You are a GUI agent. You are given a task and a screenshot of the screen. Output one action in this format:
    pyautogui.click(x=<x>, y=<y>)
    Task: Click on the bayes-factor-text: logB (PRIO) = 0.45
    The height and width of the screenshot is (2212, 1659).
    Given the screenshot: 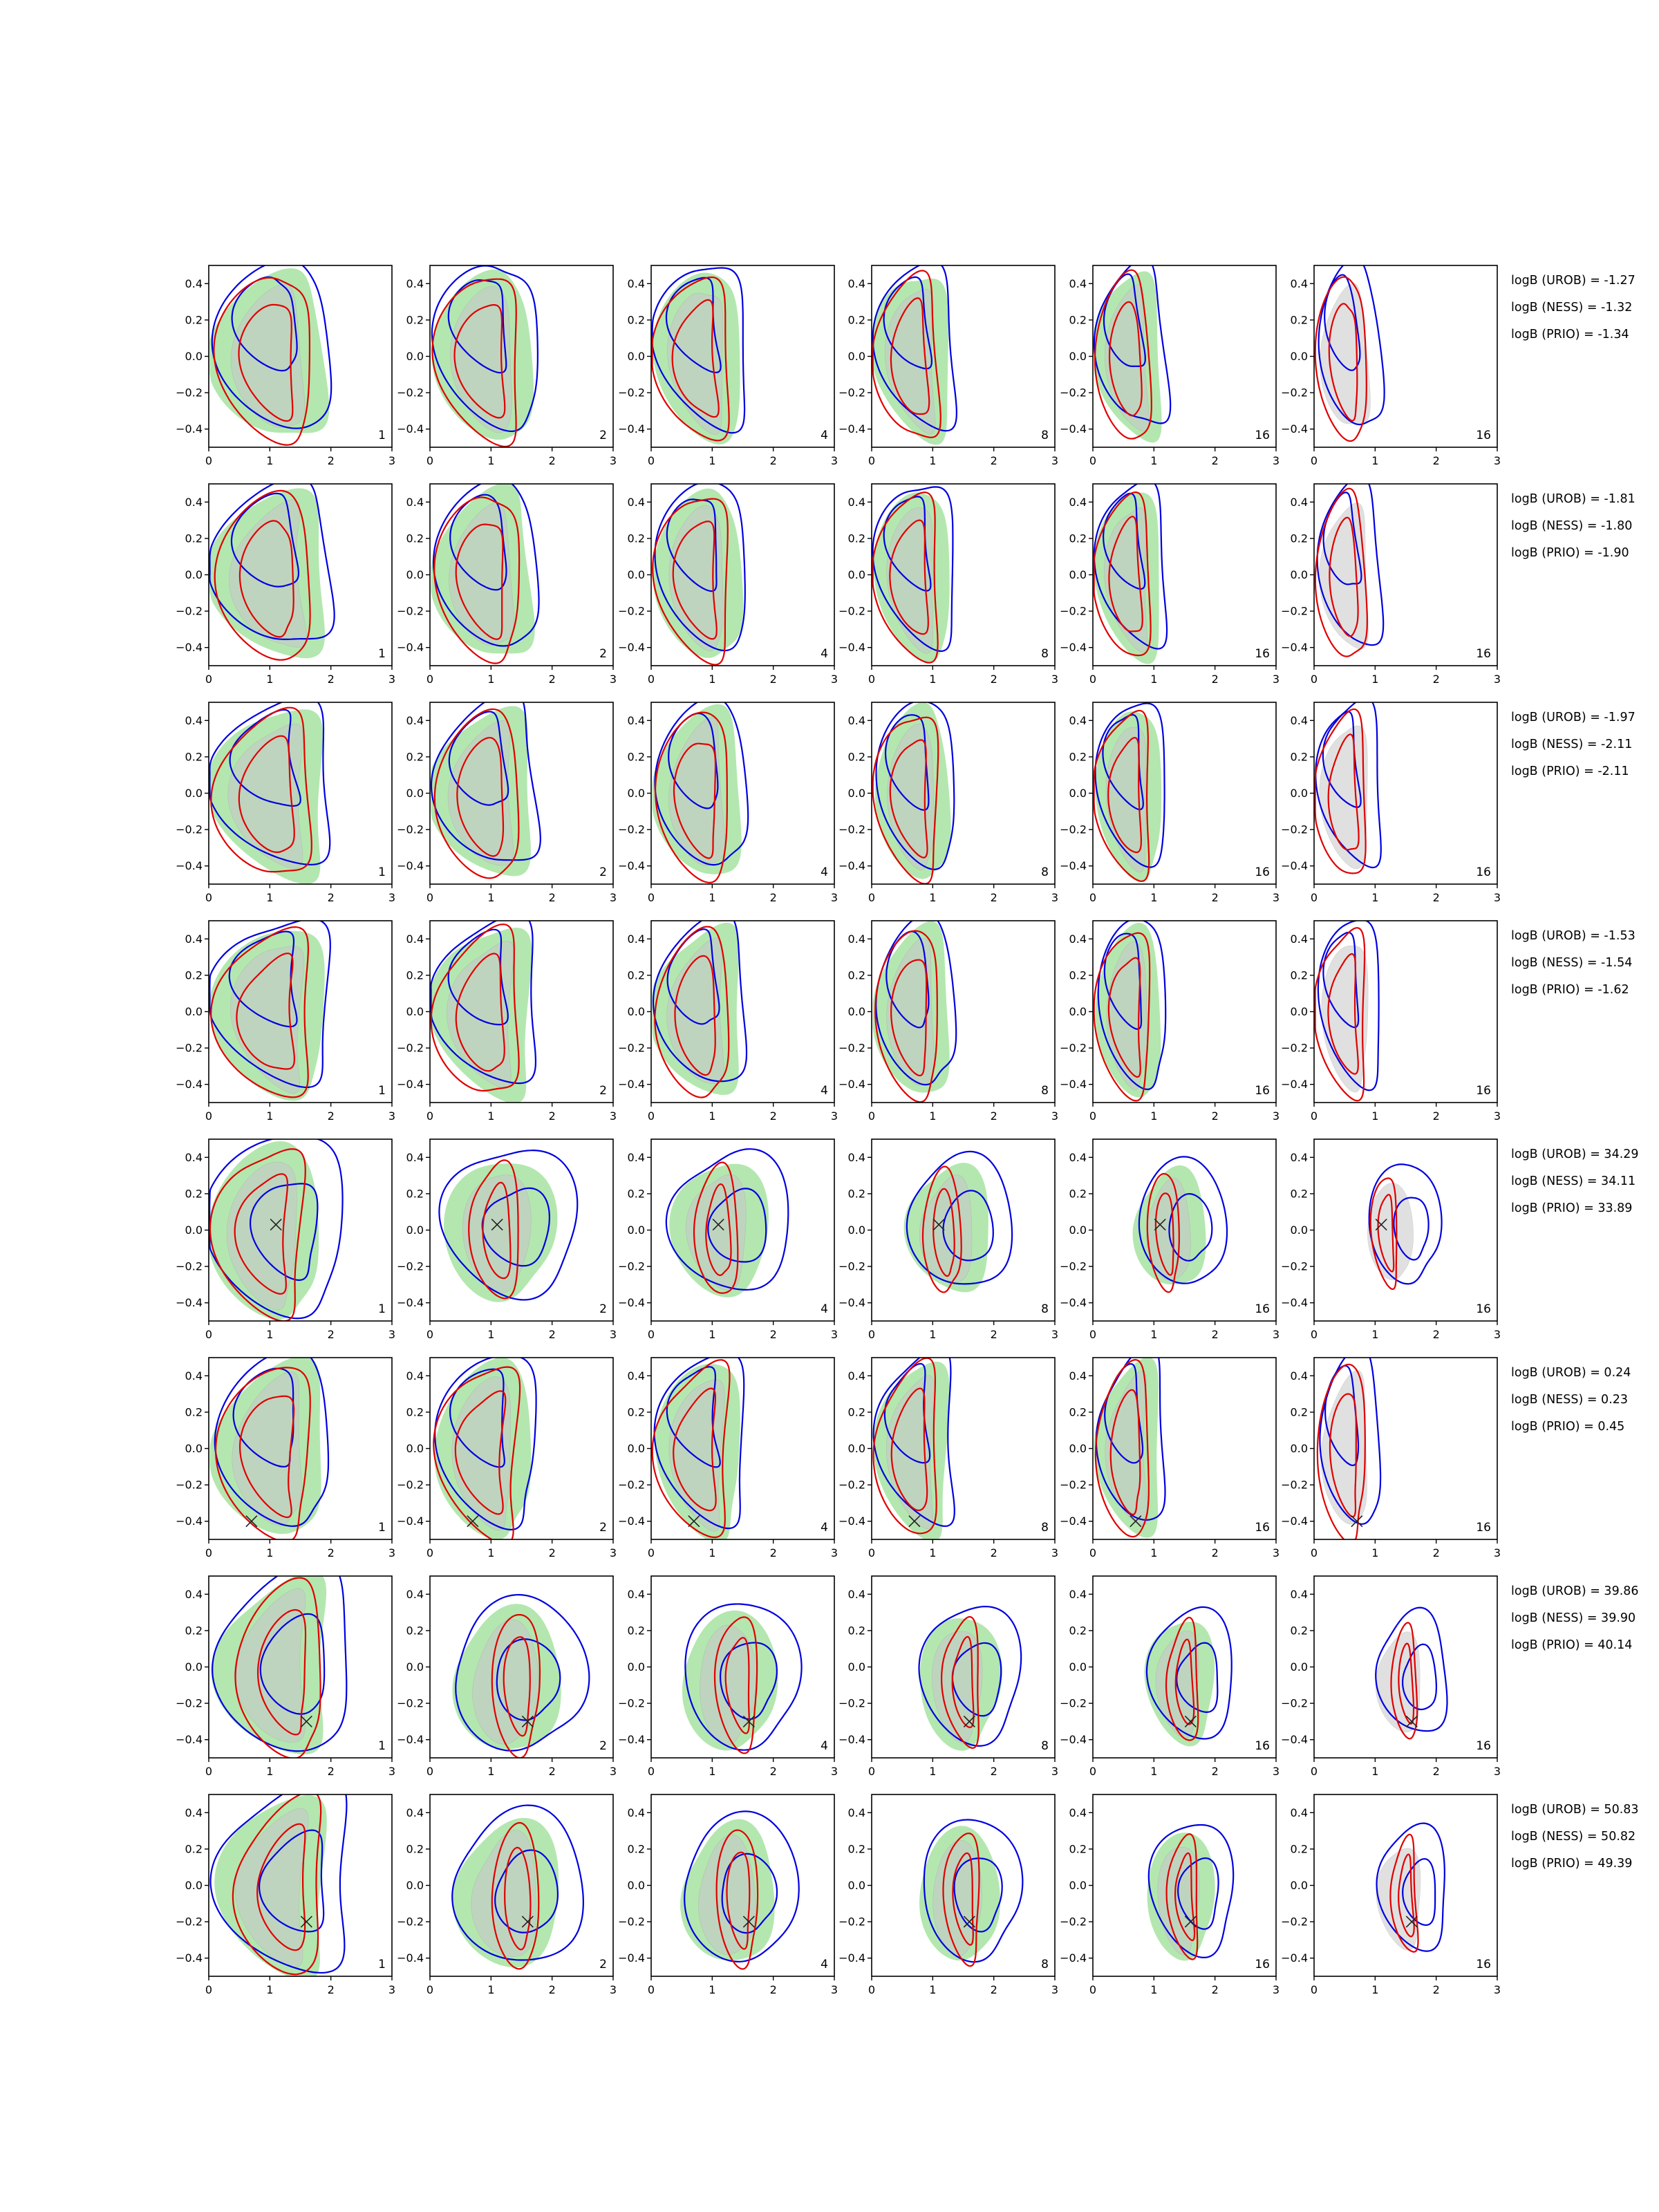 What is the action you would take?
    pyautogui.click(x=1568, y=1427)
    